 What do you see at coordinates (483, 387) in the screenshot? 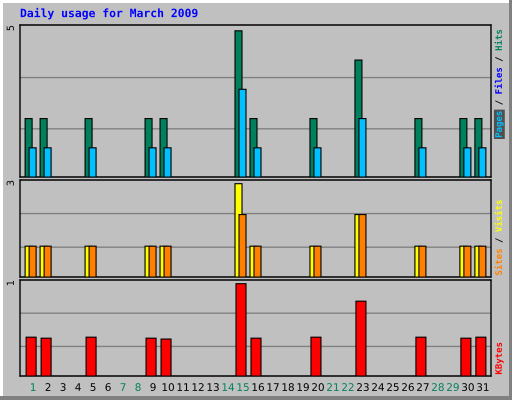
I see `x-tick-label: 31` at bounding box center [483, 387].